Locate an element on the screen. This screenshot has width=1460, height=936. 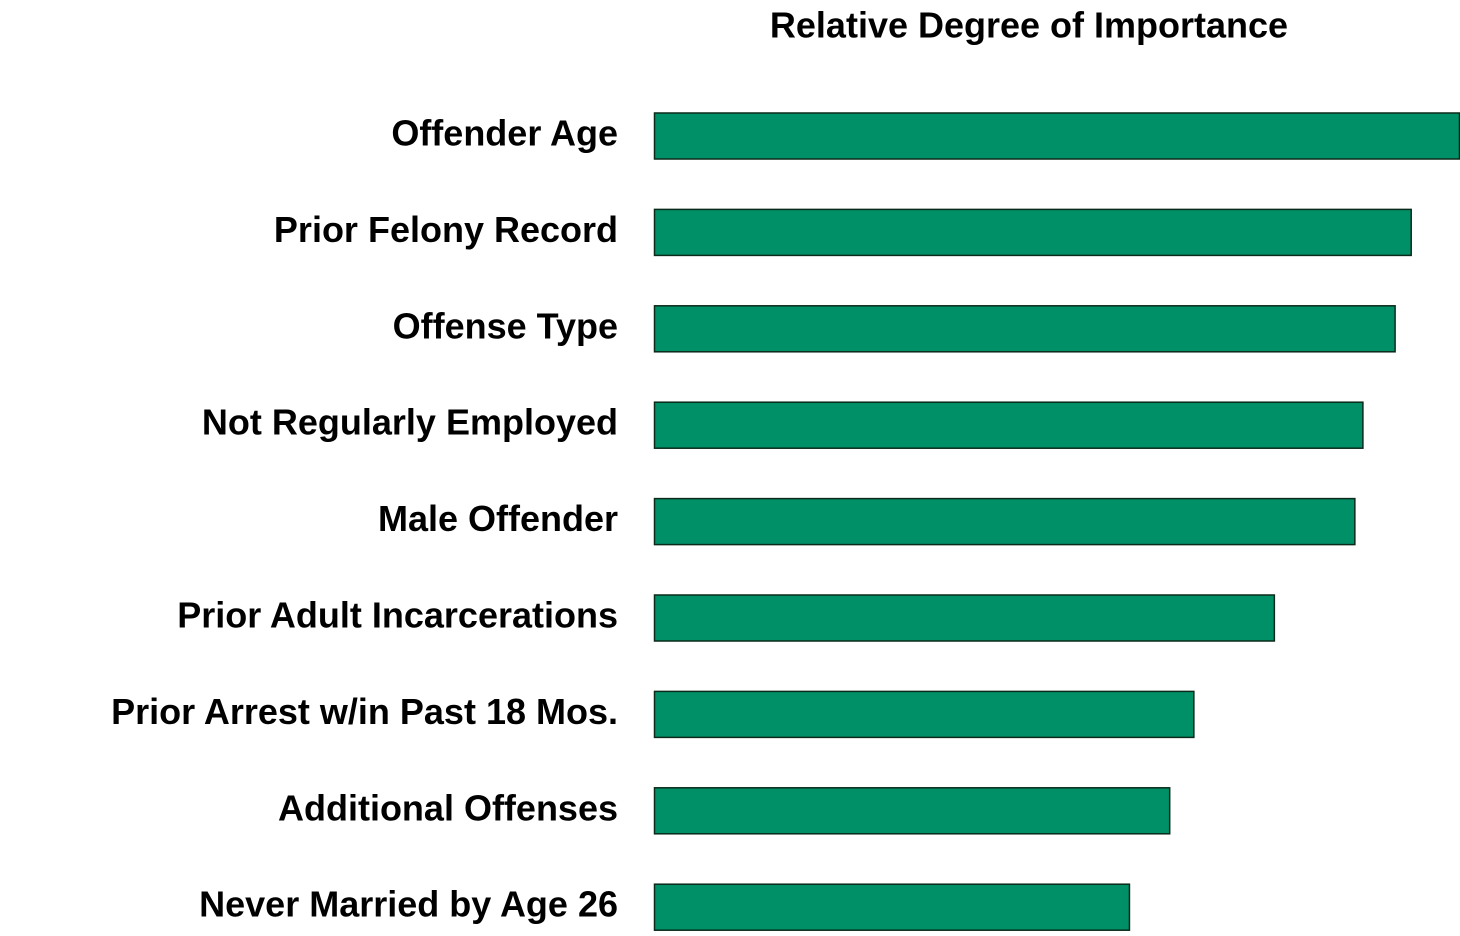
y-tick-label: Prior Adult Incarcerations is located at coordinates (397, 615).